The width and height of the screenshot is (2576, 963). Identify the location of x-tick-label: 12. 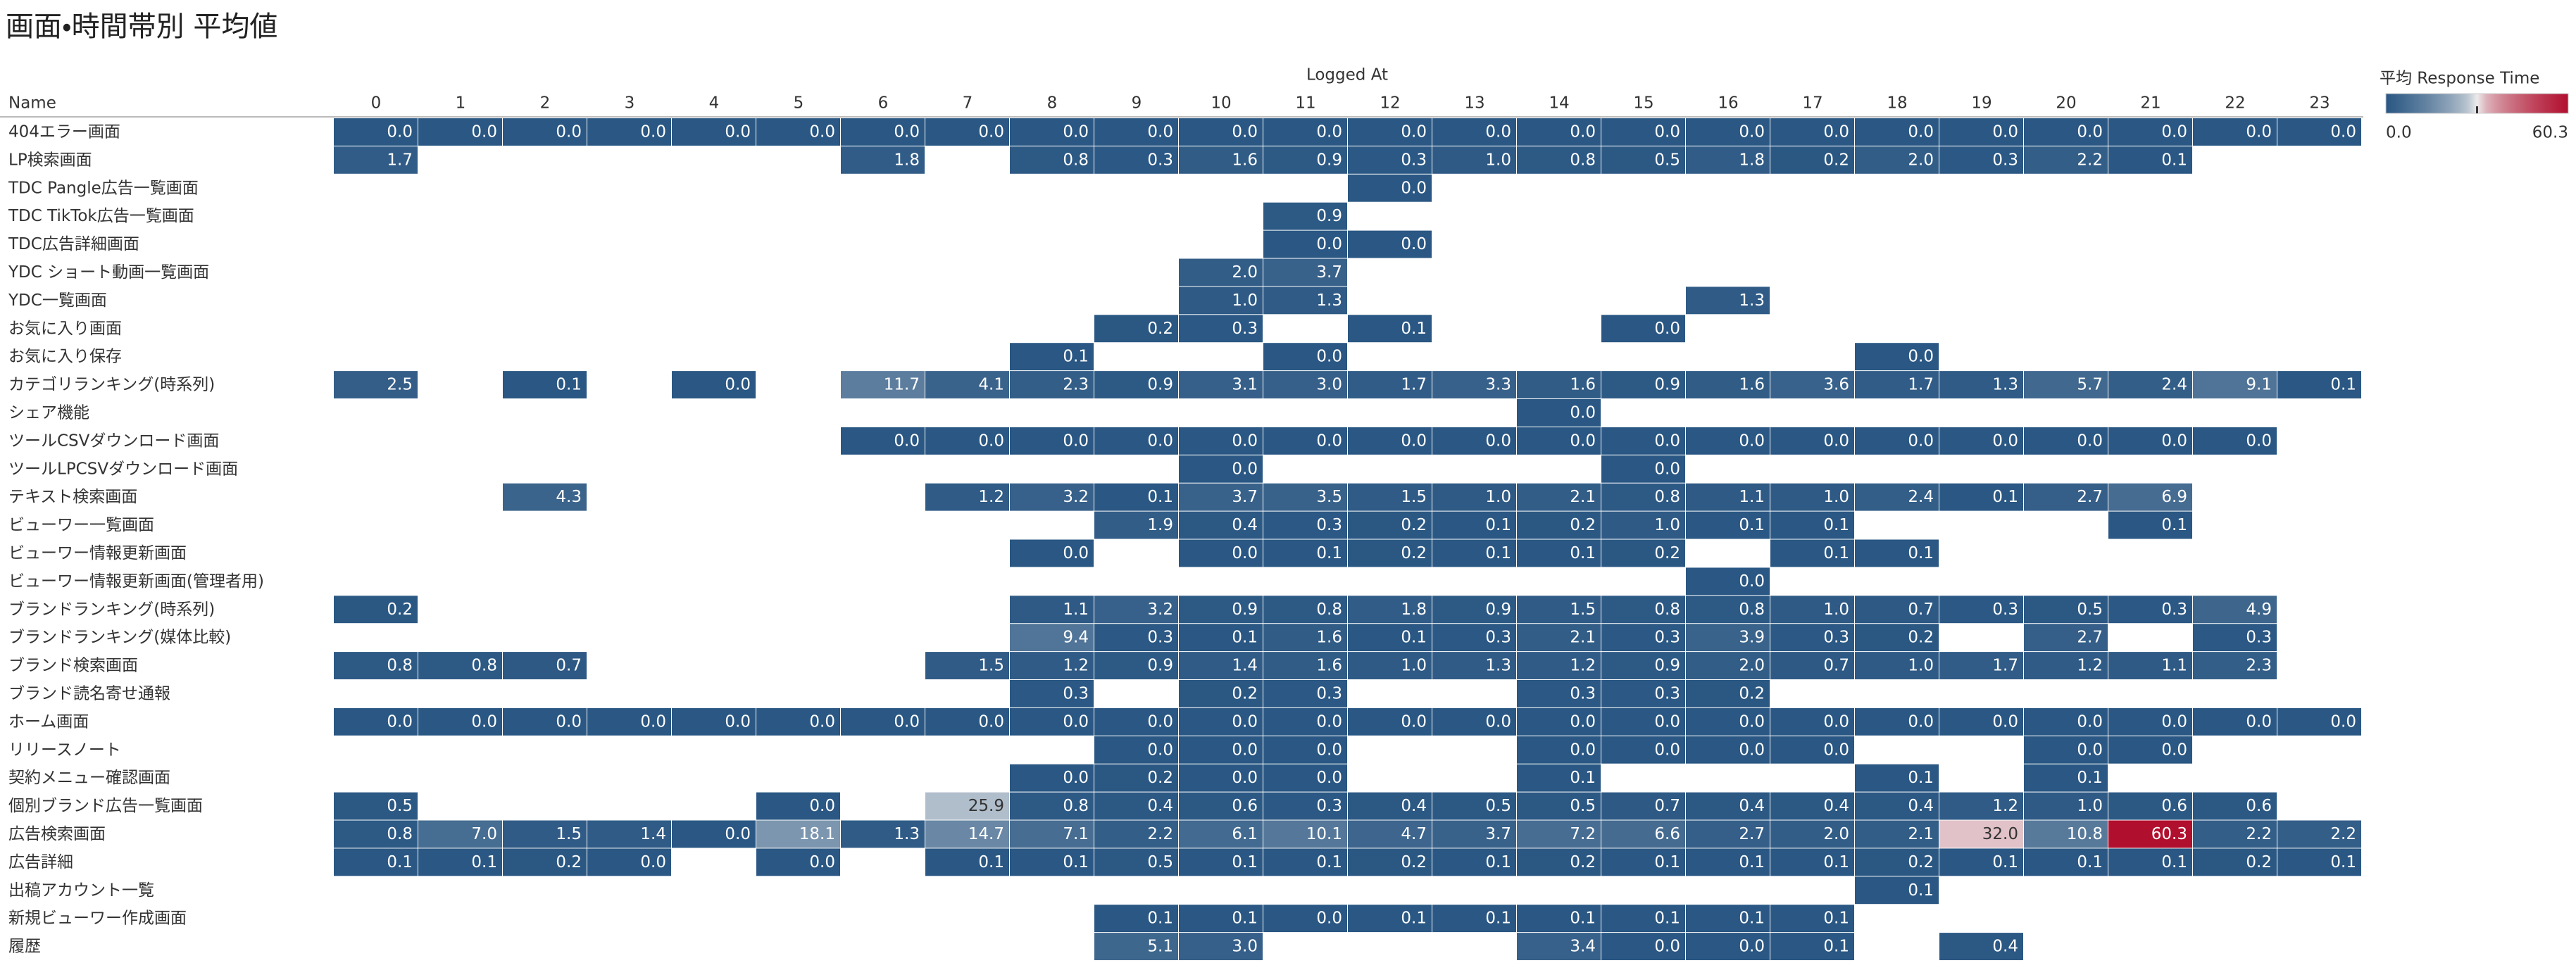
(1390, 104).